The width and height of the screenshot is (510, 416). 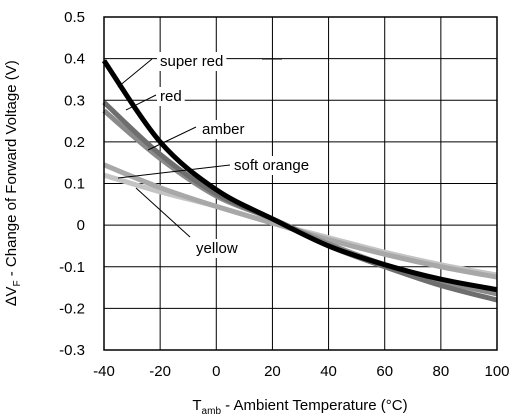 I want to click on x-tick-label: 80, so click(x=441, y=371).